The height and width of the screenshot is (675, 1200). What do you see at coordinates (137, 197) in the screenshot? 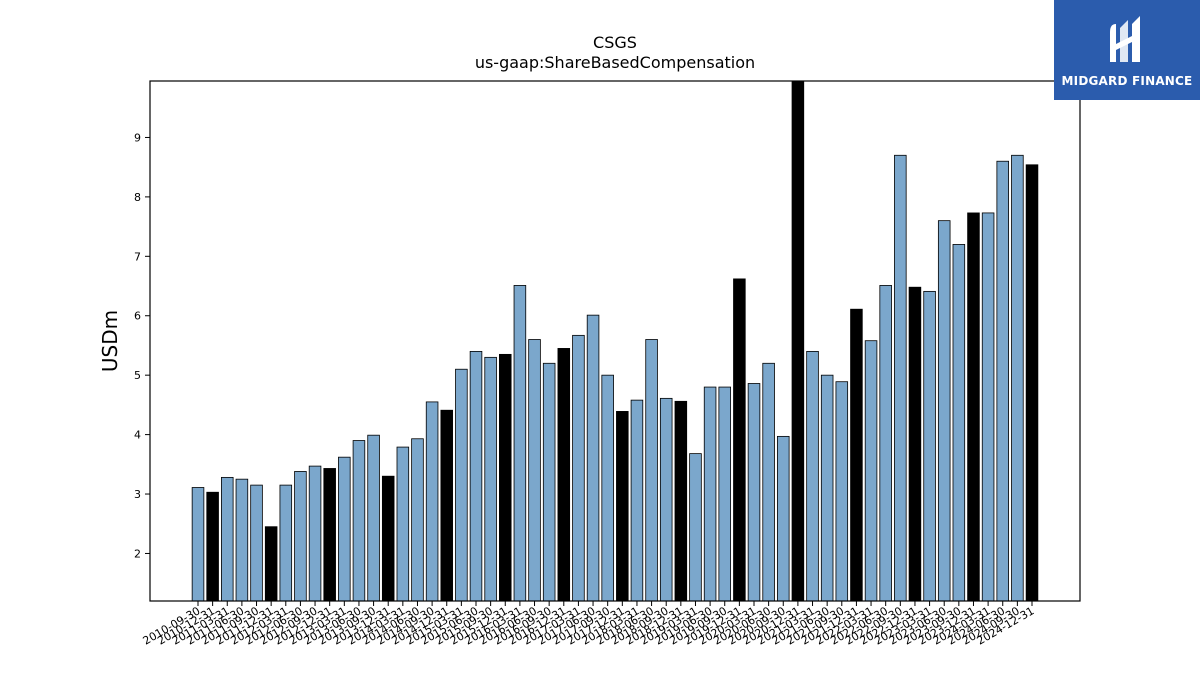
I see `y-tick-label: 8` at bounding box center [137, 197].